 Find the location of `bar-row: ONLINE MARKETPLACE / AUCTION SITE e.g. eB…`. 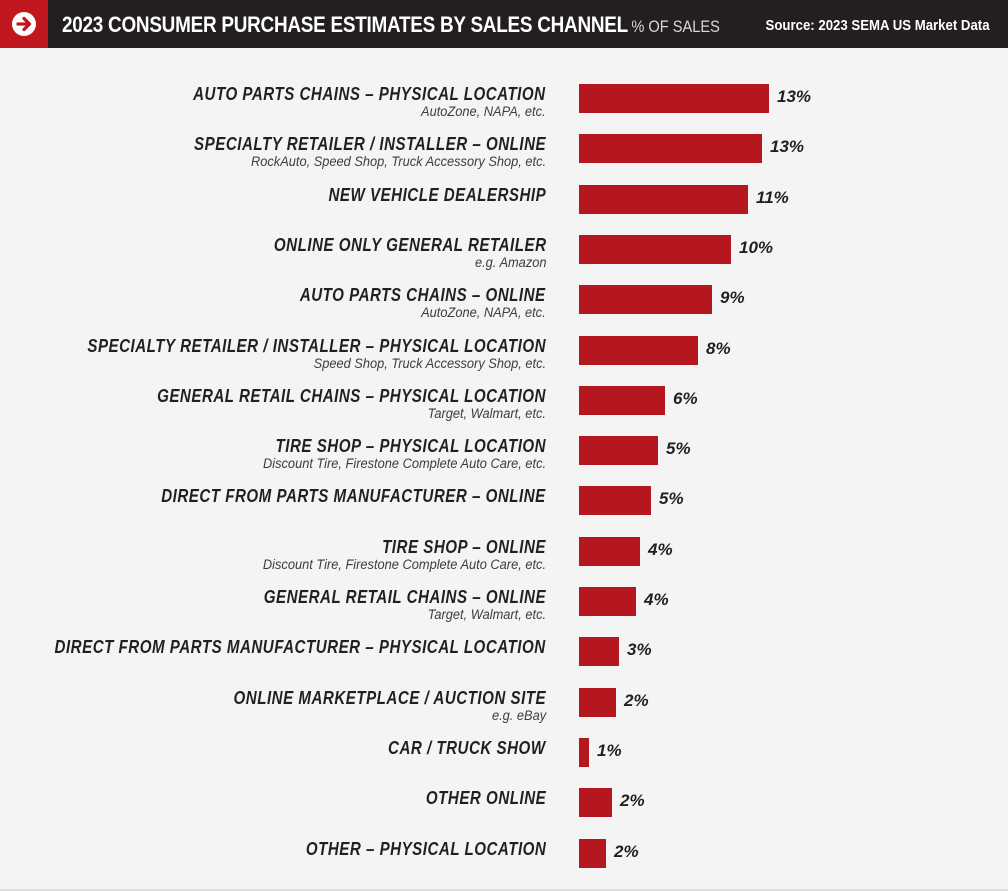

bar-row: ONLINE MARKETPLACE / AUCTION SITE e.g. eB… is located at coordinates (504, 712).